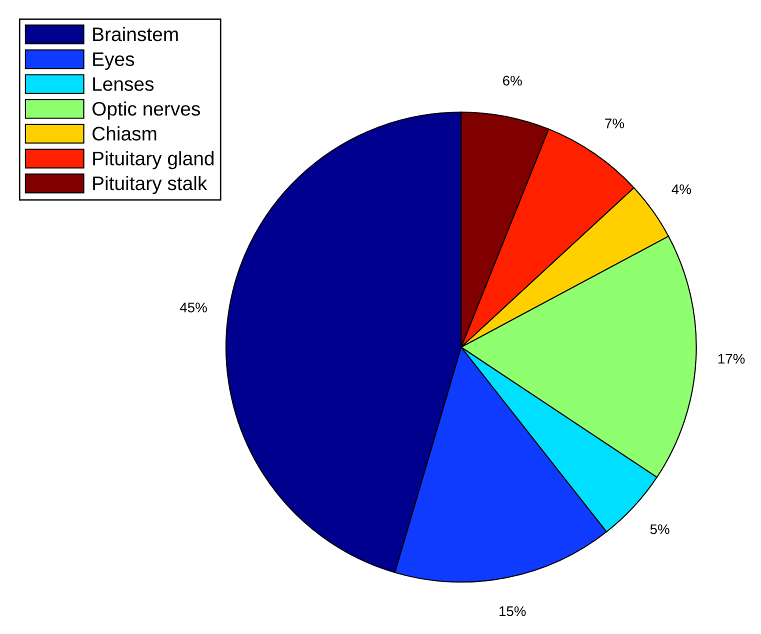 This screenshot has height=634, width=761. What do you see at coordinates (124, 133) in the screenshot?
I see `legend-label: Chiasm` at bounding box center [124, 133].